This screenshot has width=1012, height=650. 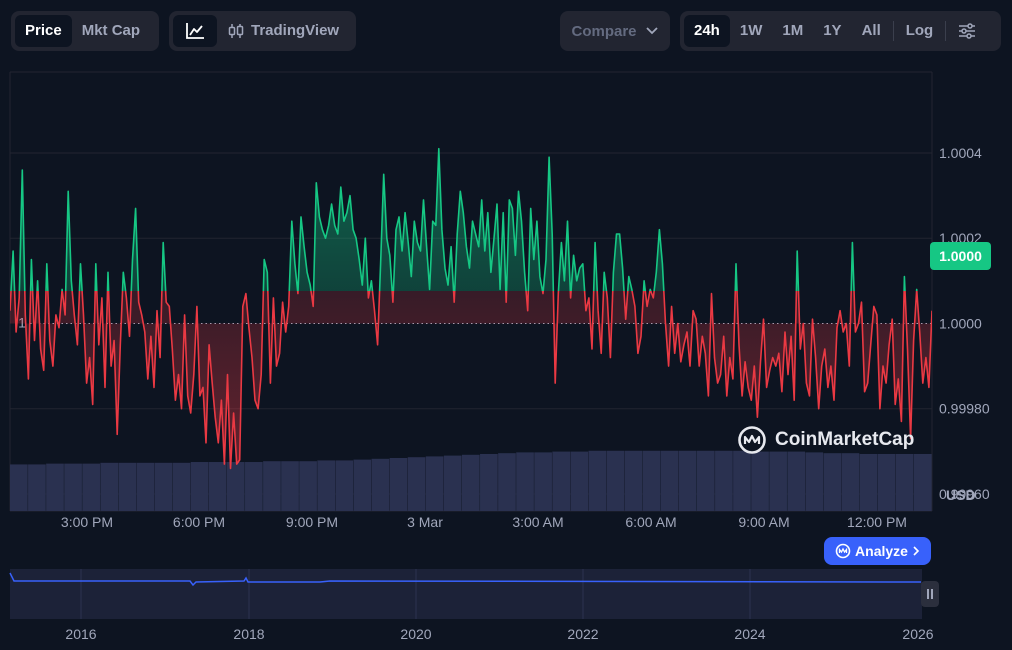 What do you see at coordinates (751, 30) in the screenshot?
I see `range-1w: 1W` at bounding box center [751, 30].